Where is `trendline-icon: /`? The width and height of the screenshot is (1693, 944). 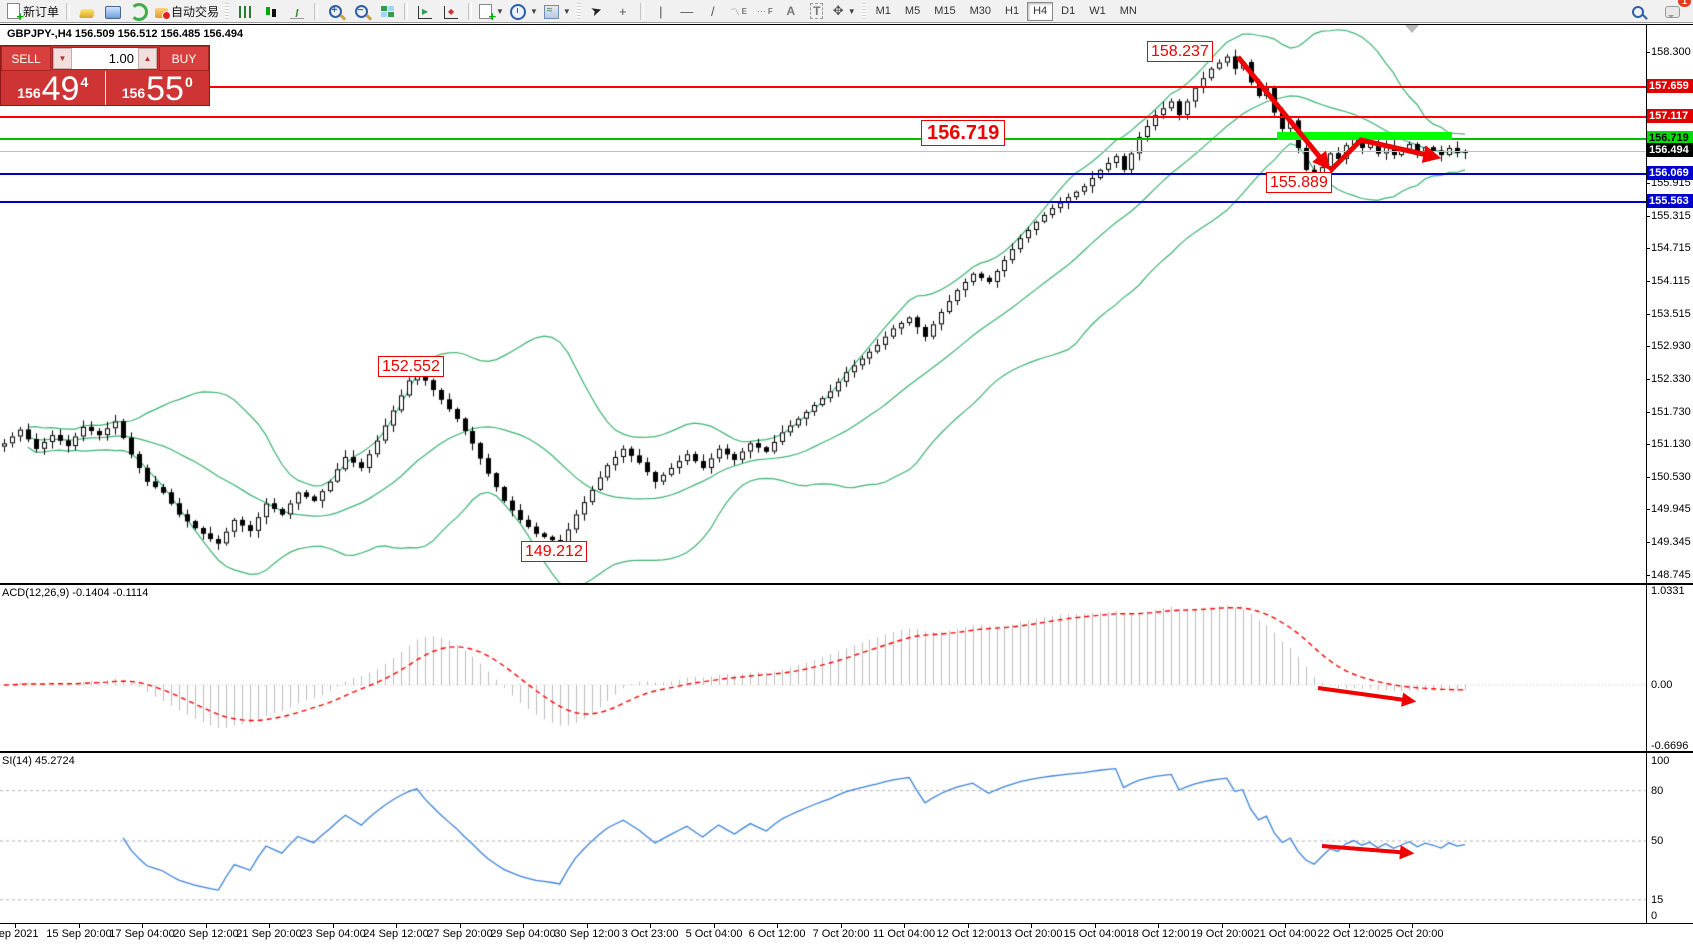
trendline-icon: / is located at coordinates (712, 11).